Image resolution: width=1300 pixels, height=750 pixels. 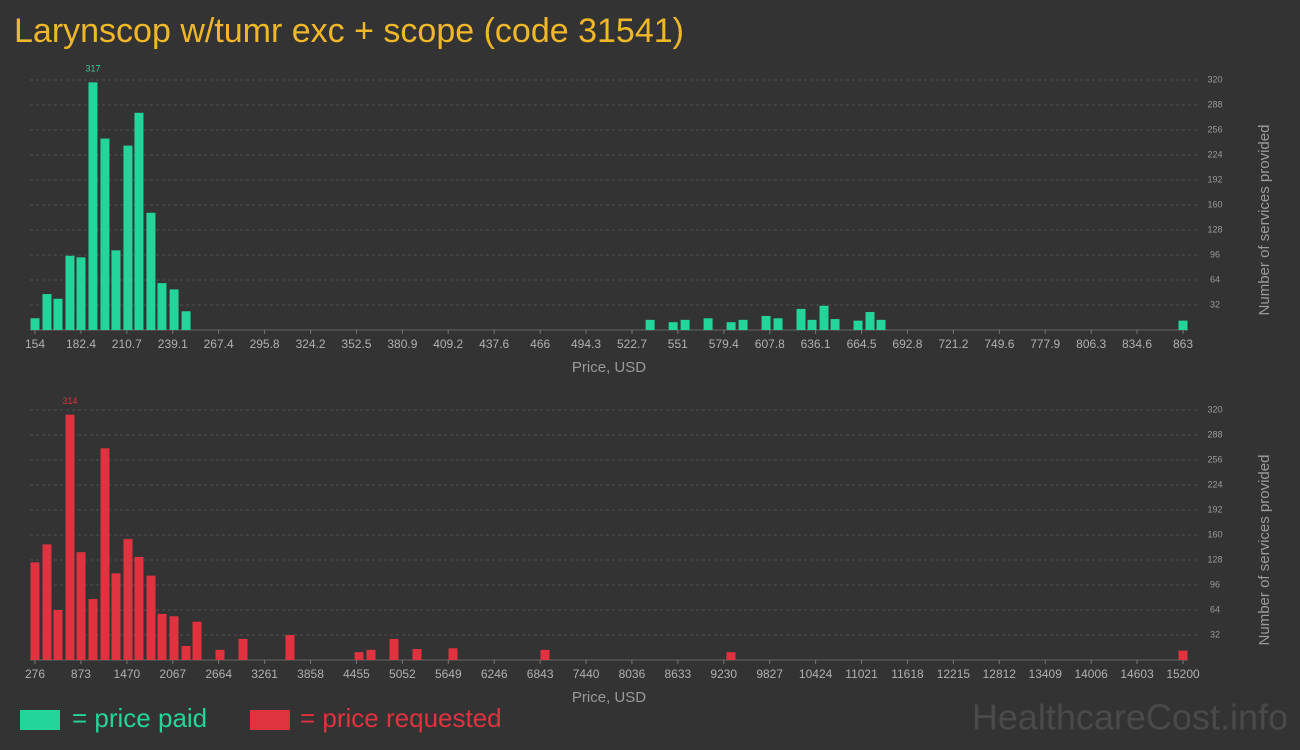 I want to click on x-tick-label: 8036, so click(x=632, y=674).